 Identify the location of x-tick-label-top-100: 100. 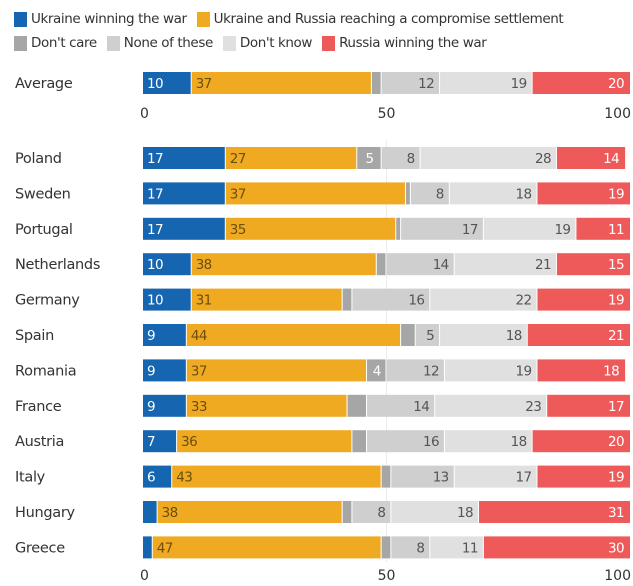
(617, 114).